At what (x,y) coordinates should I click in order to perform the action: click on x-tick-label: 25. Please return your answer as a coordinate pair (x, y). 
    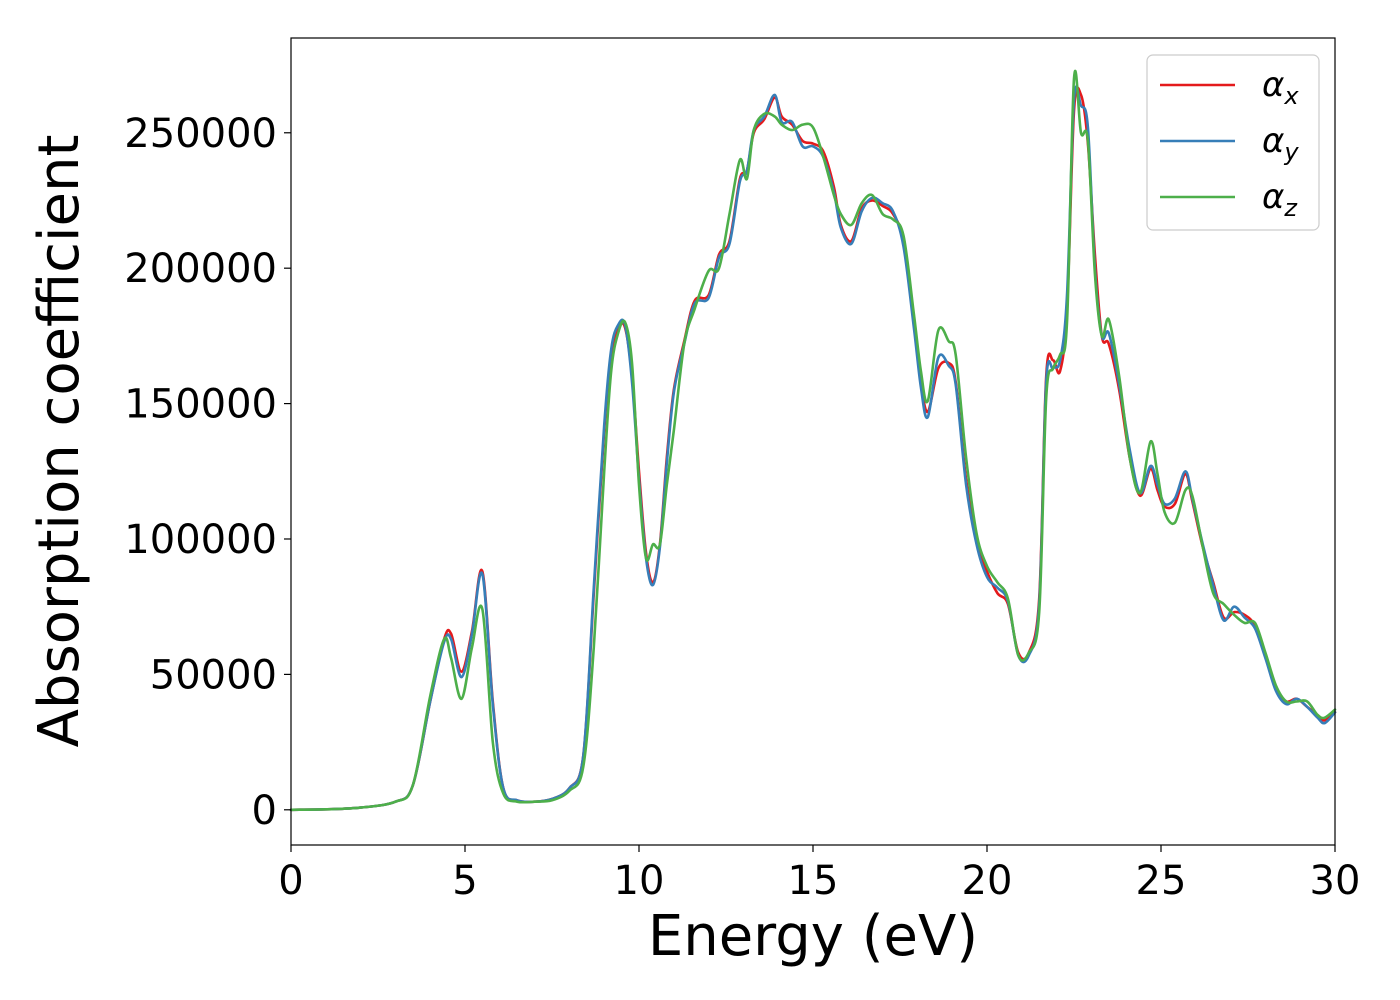
    Looking at the image, I should click on (1161, 881).